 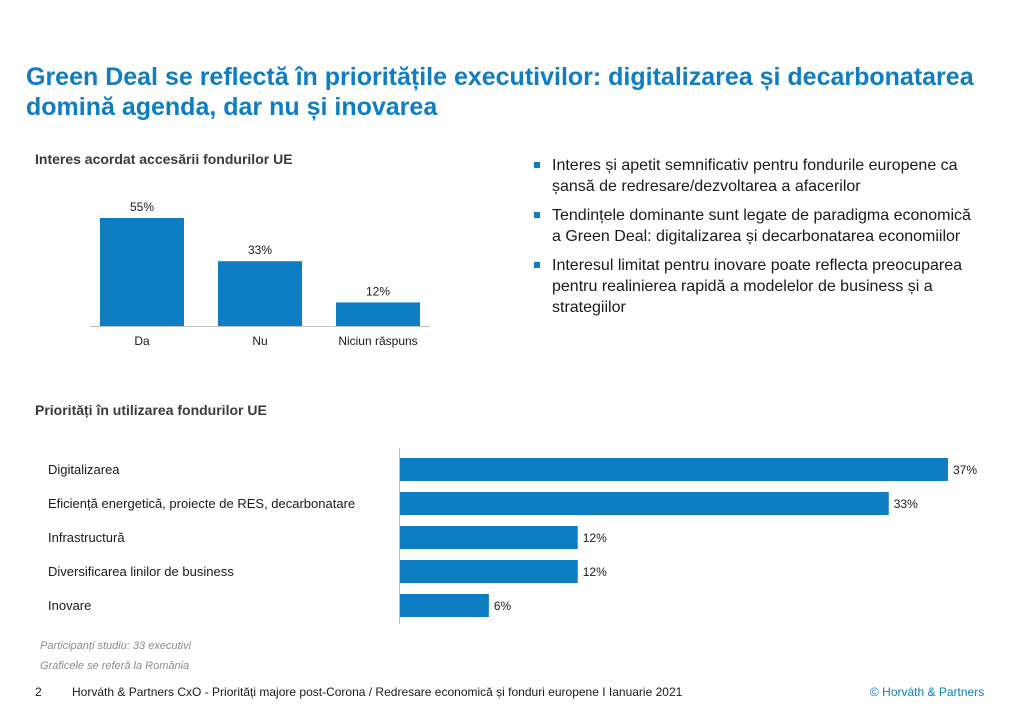 I want to click on vbar-chart-title: Interes acordat accesării fondurilor UE, so click(x=164, y=159).